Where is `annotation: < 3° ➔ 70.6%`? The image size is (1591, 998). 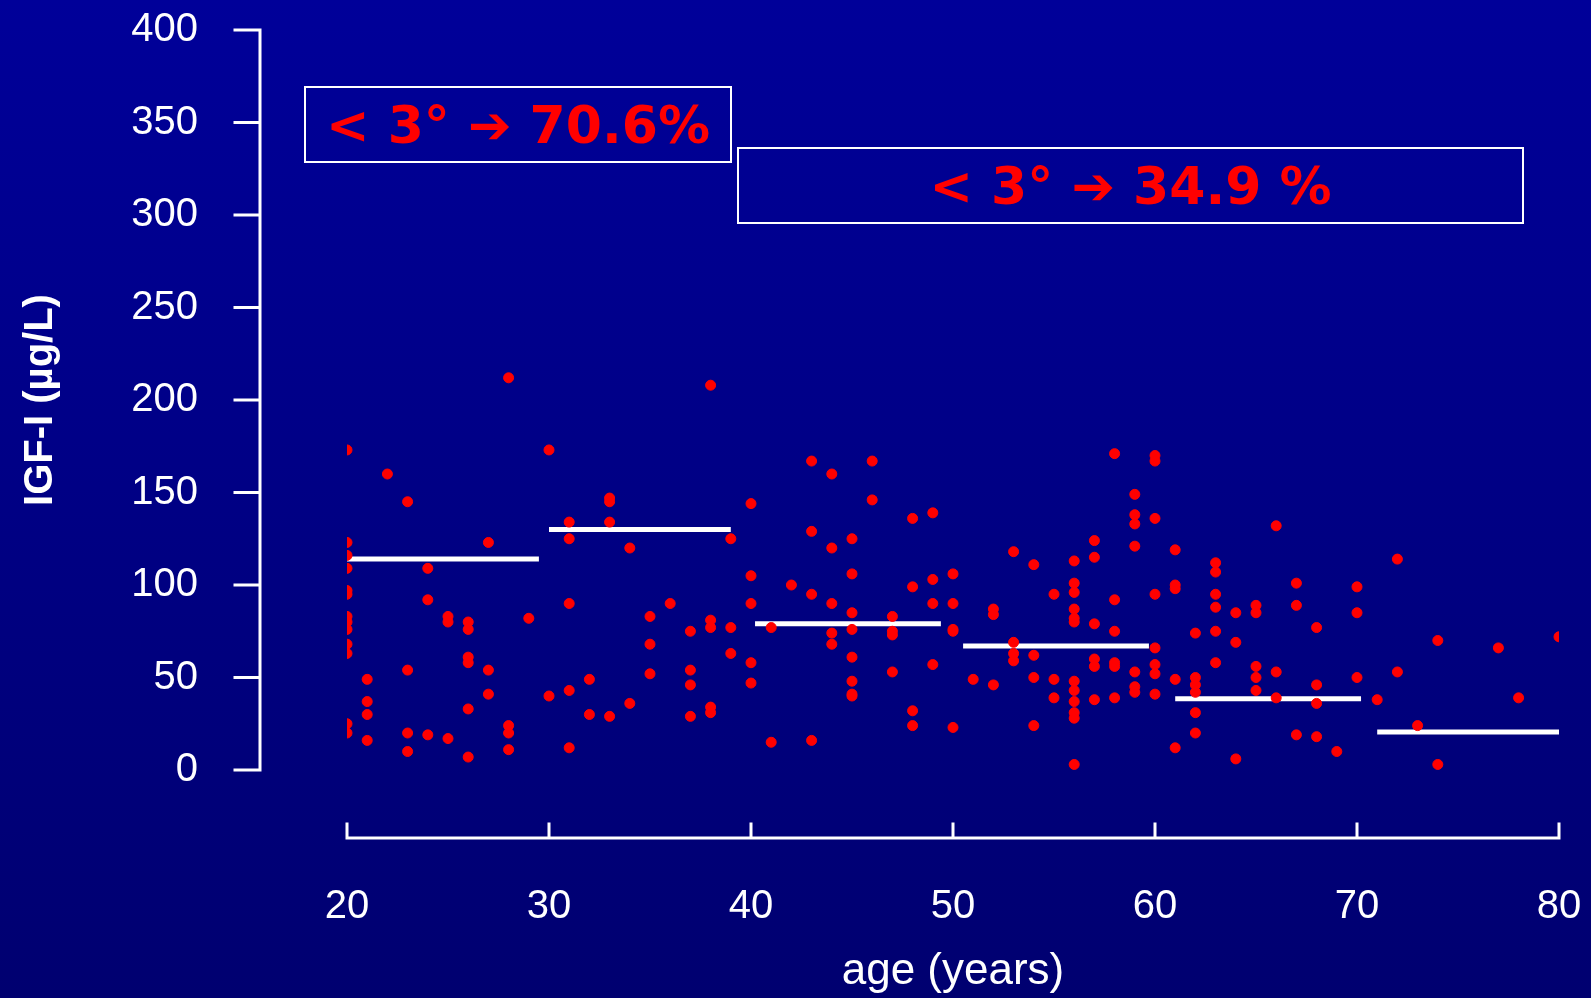 annotation: < 3° ➔ 70.6% is located at coordinates (518, 124).